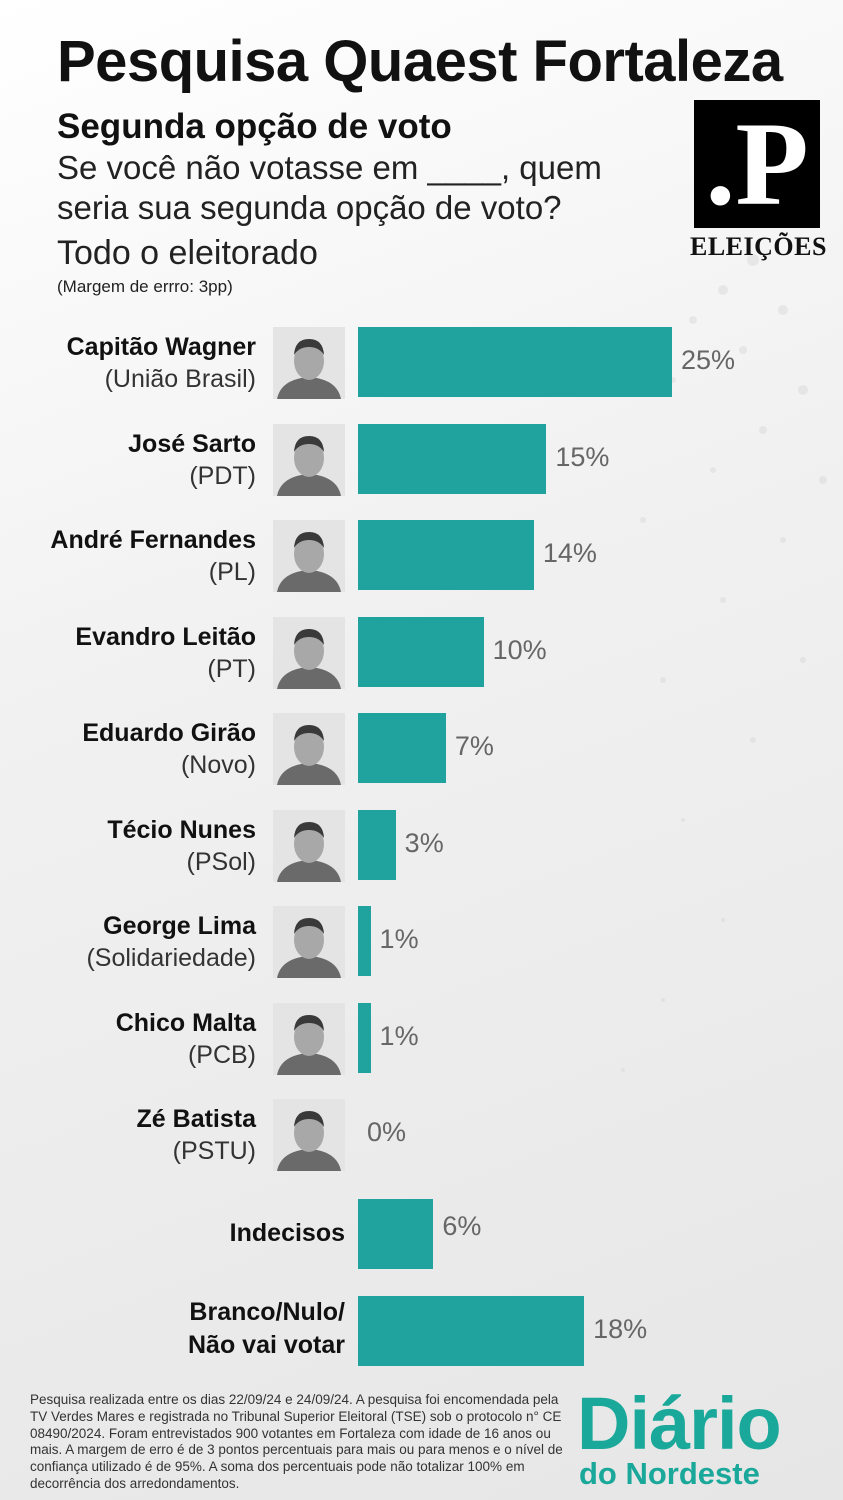  What do you see at coordinates (185, 1022) in the screenshot?
I see `candidate-name: Chico Malta` at bounding box center [185, 1022].